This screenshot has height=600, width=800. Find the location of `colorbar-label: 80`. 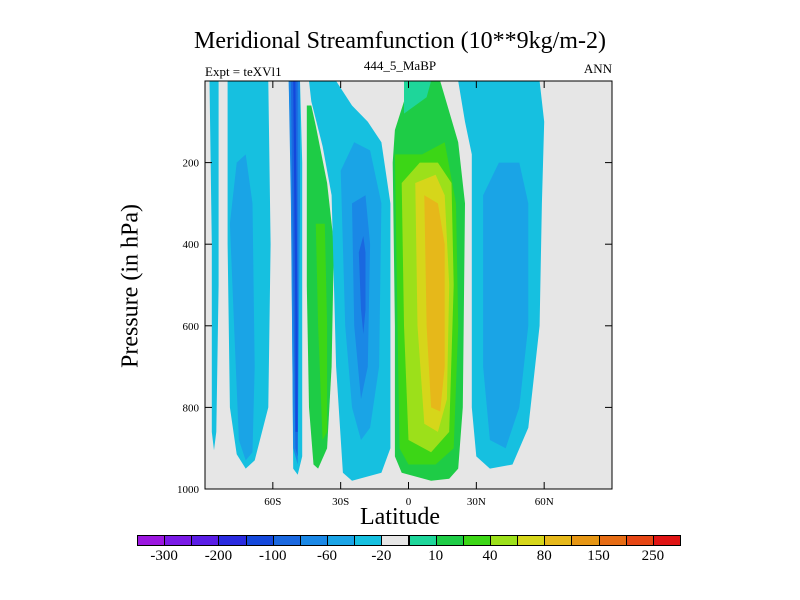

colorbar-label: 80 is located at coordinates (544, 556).